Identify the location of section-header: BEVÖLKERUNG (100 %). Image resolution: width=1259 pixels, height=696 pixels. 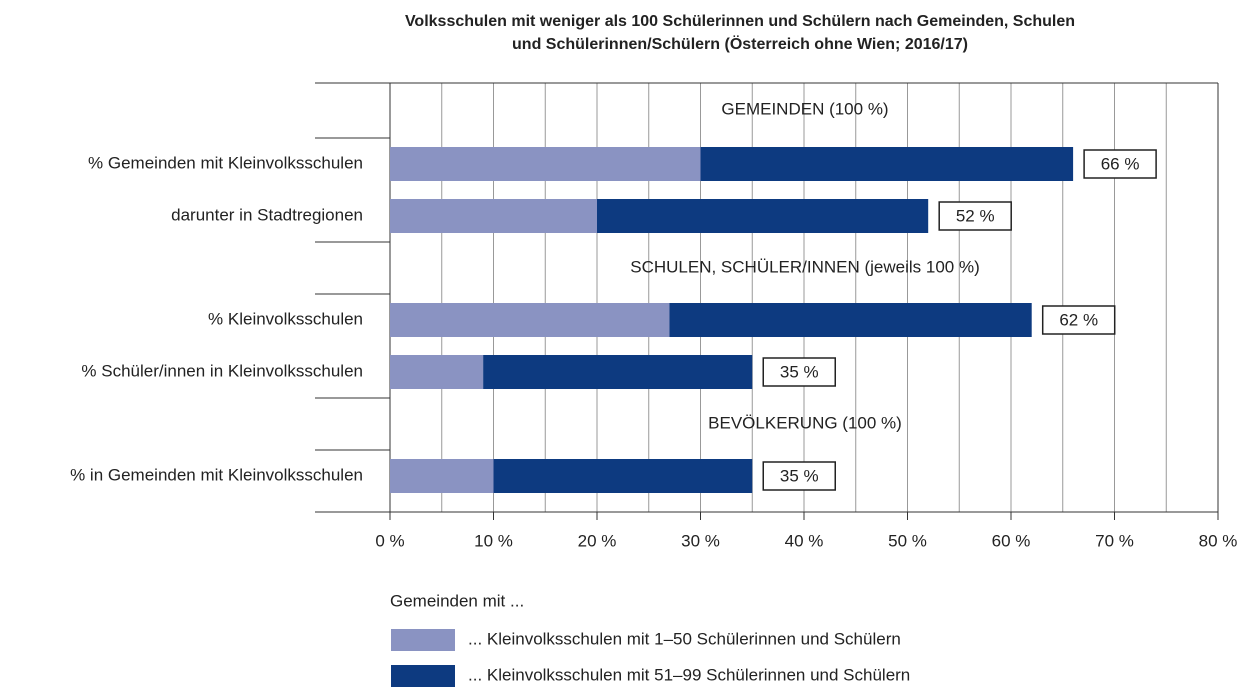
(805, 422).